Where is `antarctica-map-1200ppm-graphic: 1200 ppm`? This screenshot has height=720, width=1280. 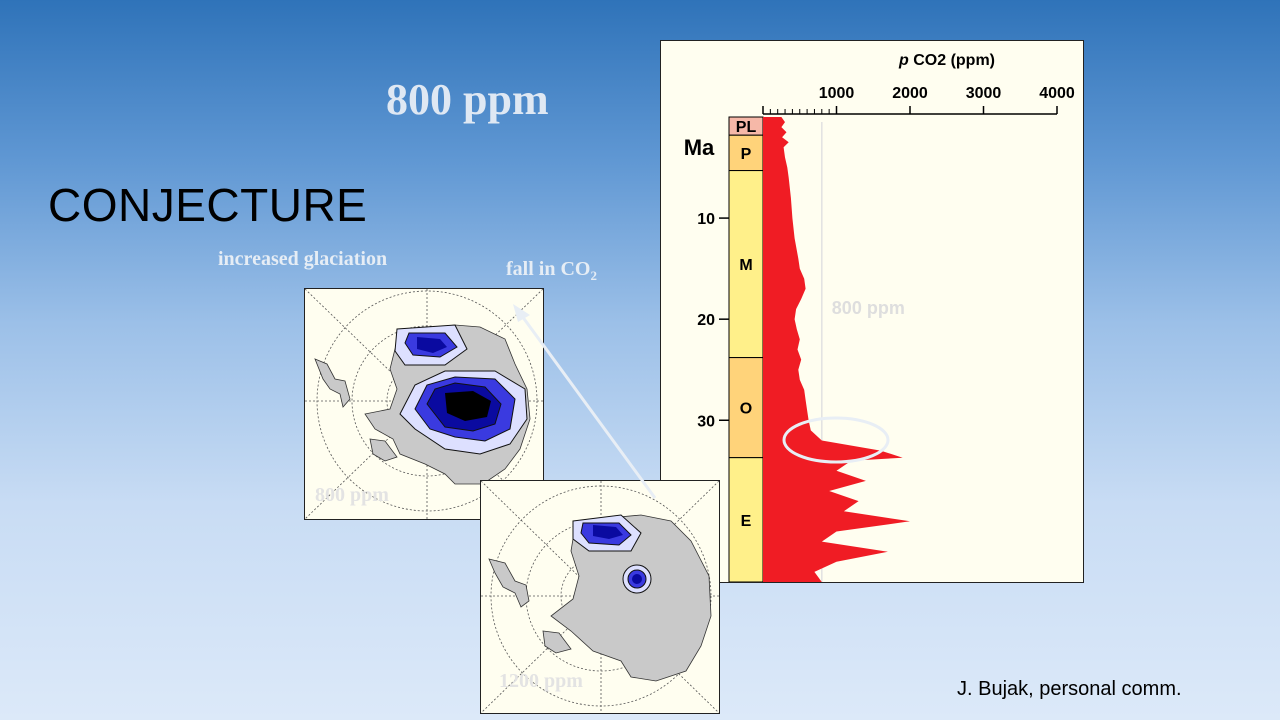
antarctica-map-1200ppm-graphic: 1200 ppm is located at coordinates (600, 597).